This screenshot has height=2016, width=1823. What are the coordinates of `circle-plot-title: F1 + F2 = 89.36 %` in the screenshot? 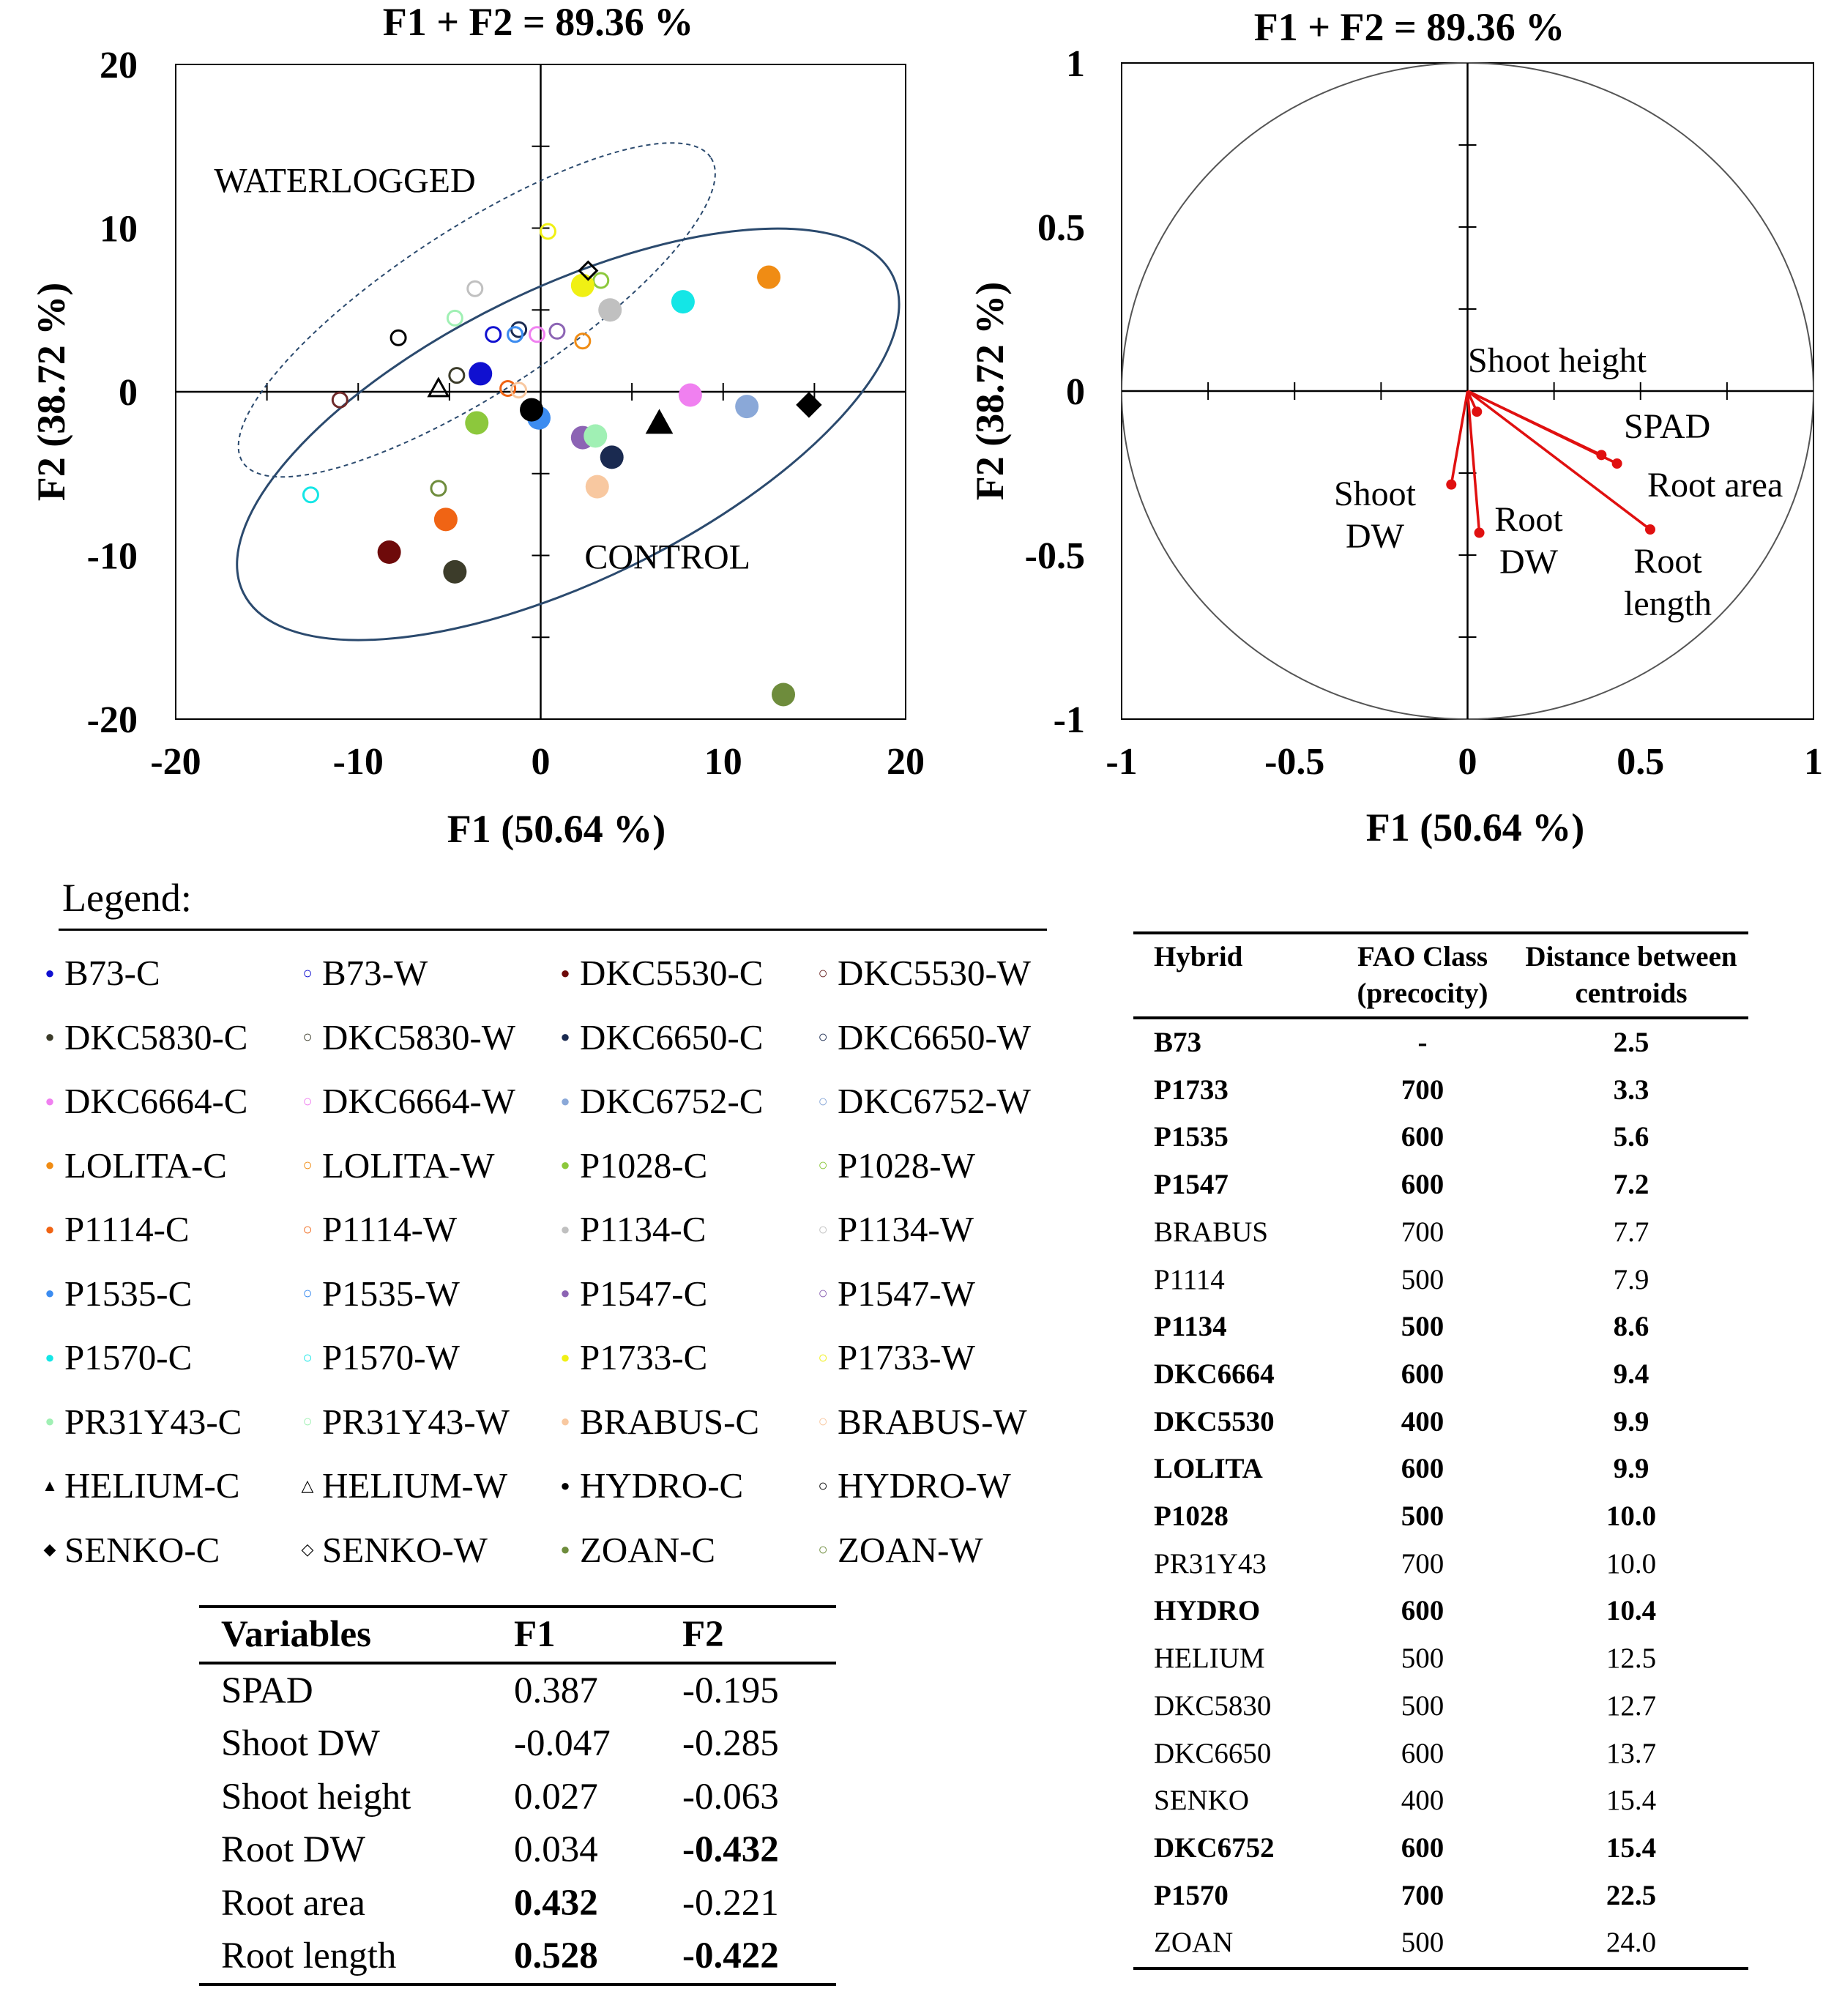 It's located at (1409, 27).